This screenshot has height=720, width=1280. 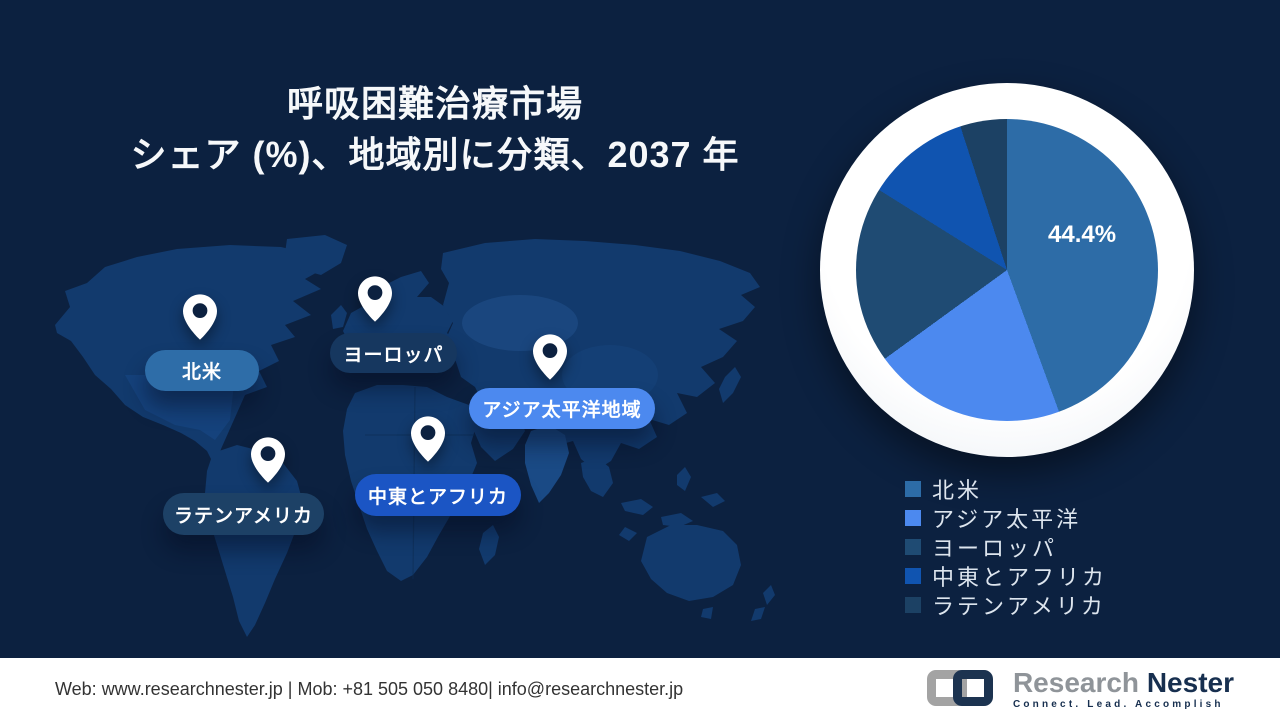 I want to click on southeast-asia, so click(x=597, y=477).